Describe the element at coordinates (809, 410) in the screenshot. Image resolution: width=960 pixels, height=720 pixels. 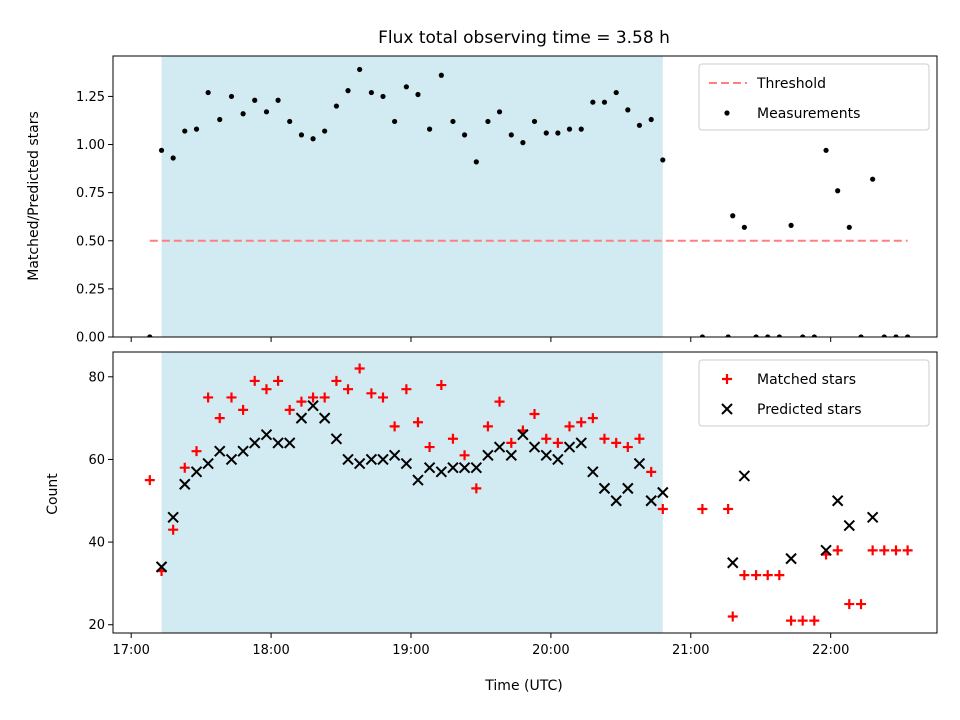
I see `legend-label: Predicted stars` at that location.